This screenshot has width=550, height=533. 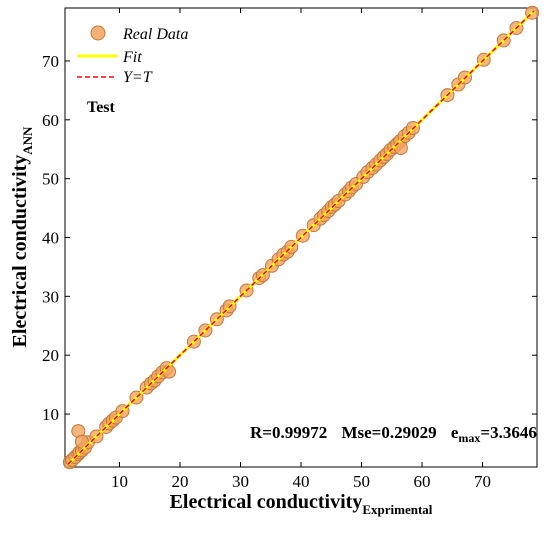 I want to click on stat-emax-label: e, so click(x=455, y=432).